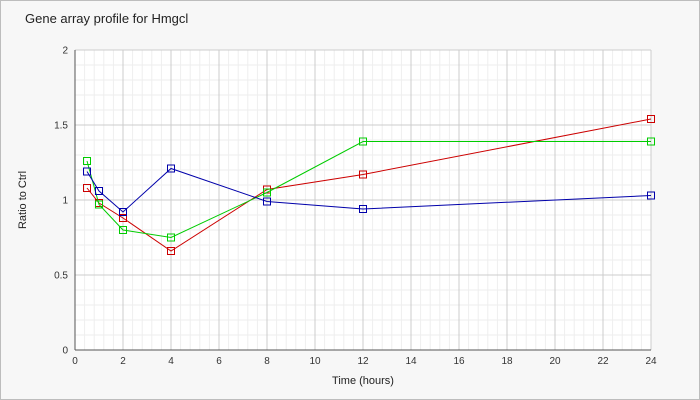 The image size is (700, 400). What do you see at coordinates (651, 361) in the screenshot?
I see `x-tick-label: 24` at bounding box center [651, 361].